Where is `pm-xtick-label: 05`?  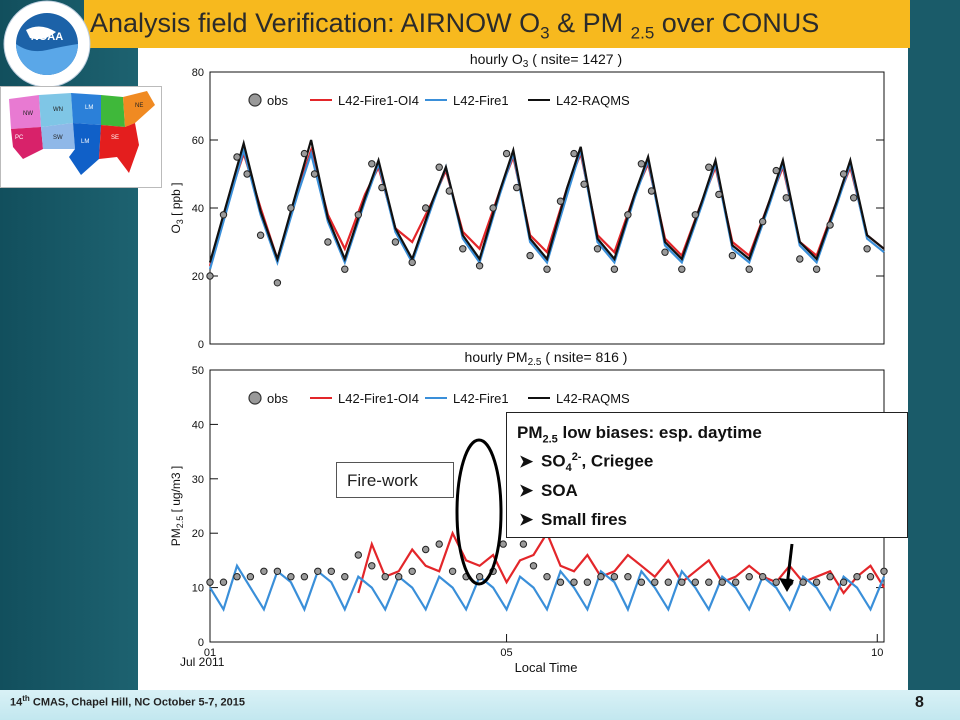
pm-xtick-label: 05 is located at coordinates (506, 653).